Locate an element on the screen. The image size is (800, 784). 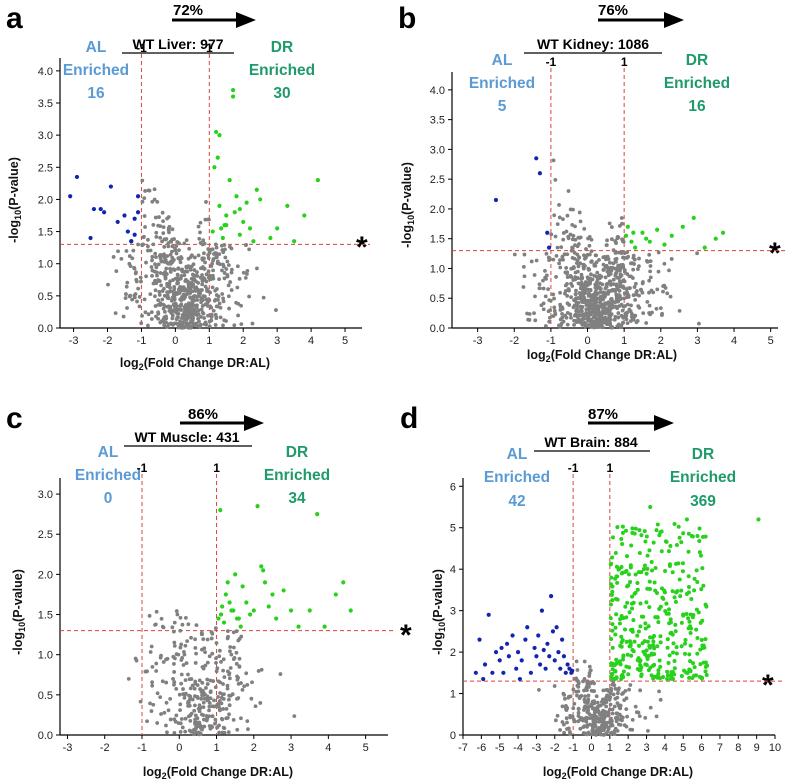
al-label-enriched-c: Enriched is located at coordinates (108, 475).